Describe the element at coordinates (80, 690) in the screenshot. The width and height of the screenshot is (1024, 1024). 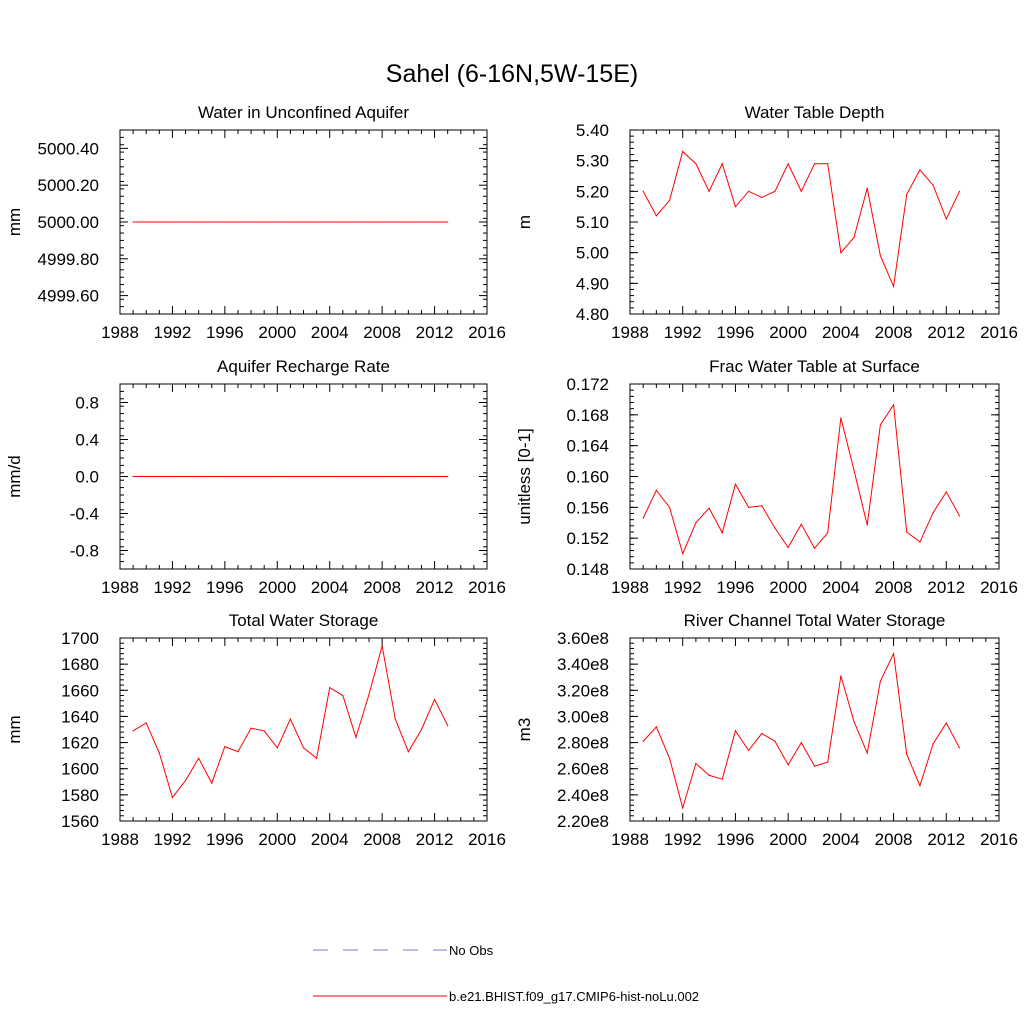
I see `y-tick-label: 1660` at that location.